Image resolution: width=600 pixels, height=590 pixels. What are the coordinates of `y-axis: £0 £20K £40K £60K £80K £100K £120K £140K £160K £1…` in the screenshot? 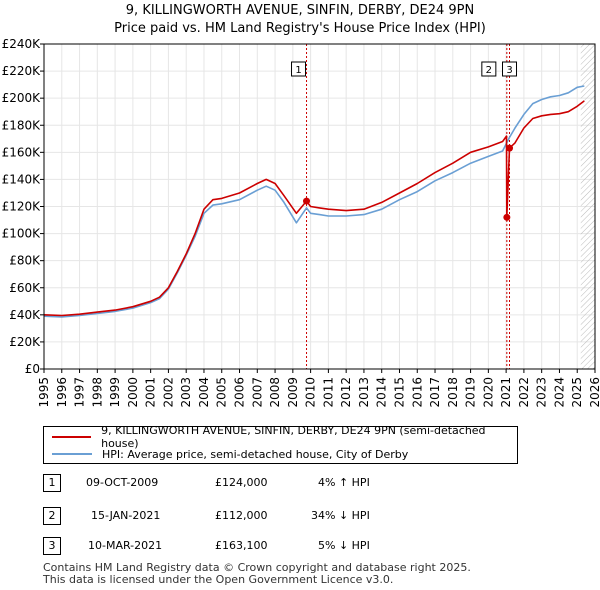 It's located at (23, 206).